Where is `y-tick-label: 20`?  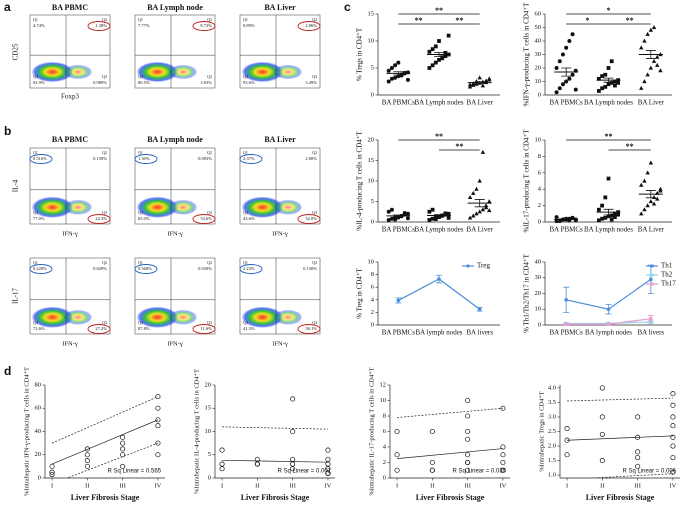 y-tick-label: 20 is located at coordinates (38, 454).